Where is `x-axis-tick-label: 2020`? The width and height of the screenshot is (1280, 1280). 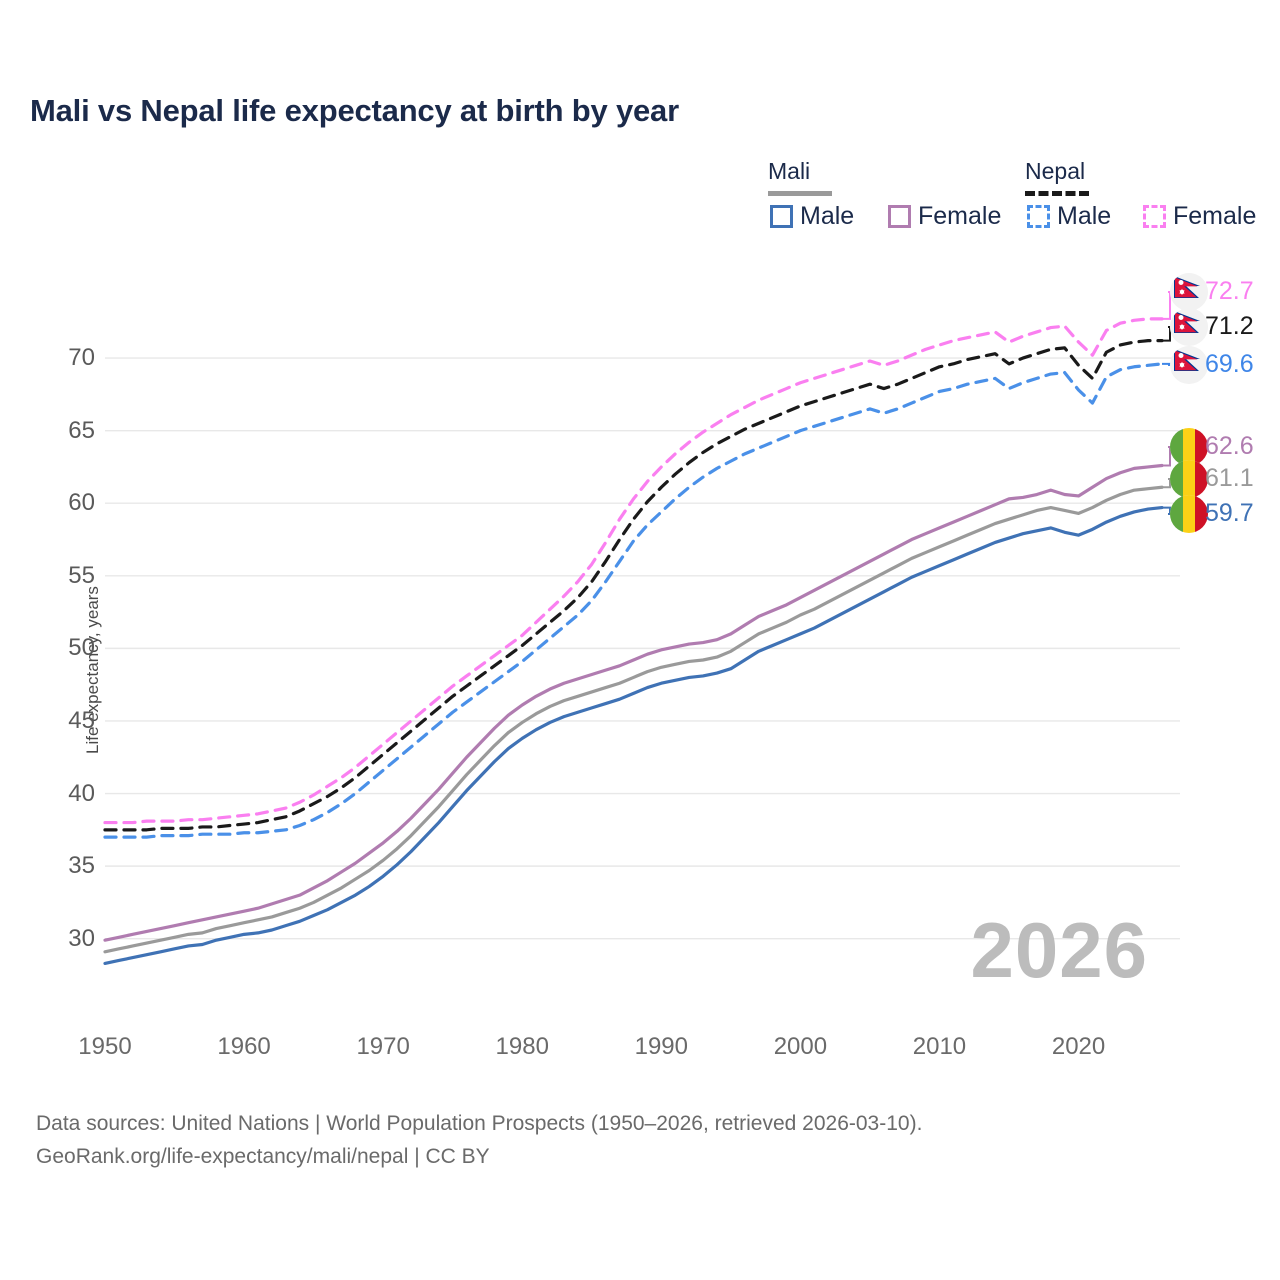
x-axis-tick-label: 2020 is located at coordinates (1078, 1046).